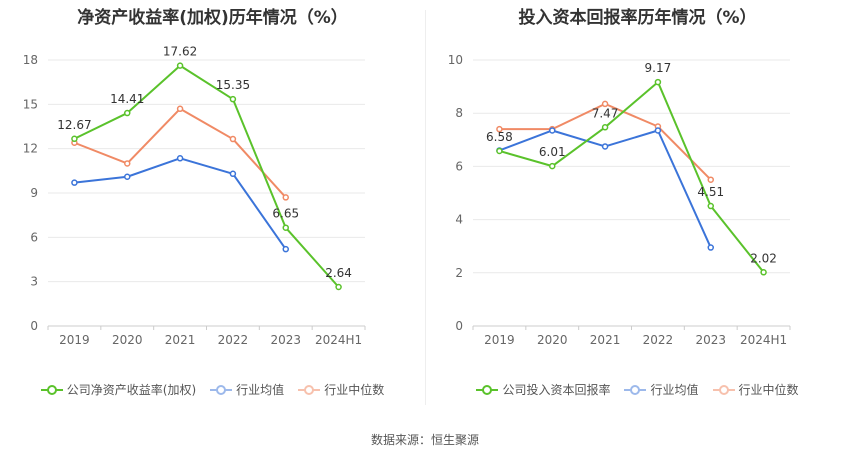 This screenshot has width=850, height=459. What do you see at coordinates (34, 193) in the screenshot?
I see `y-tick-label: 9` at bounding box center [34, 193].